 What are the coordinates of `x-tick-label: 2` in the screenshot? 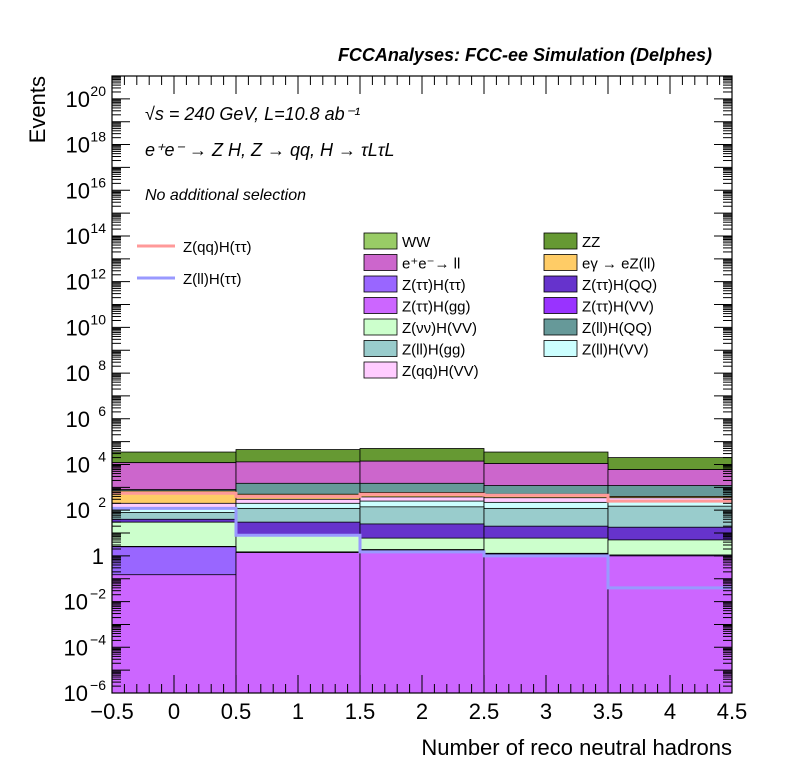 It's located at (422, 711).